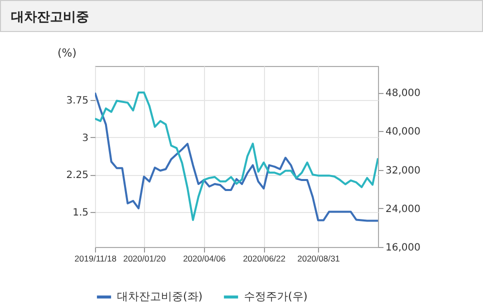 This screenshot has width=483, height=306. Describe the element at coordinates (403, 170) in the screenshot. I see `y2-tick-label: 32,000` at that location.